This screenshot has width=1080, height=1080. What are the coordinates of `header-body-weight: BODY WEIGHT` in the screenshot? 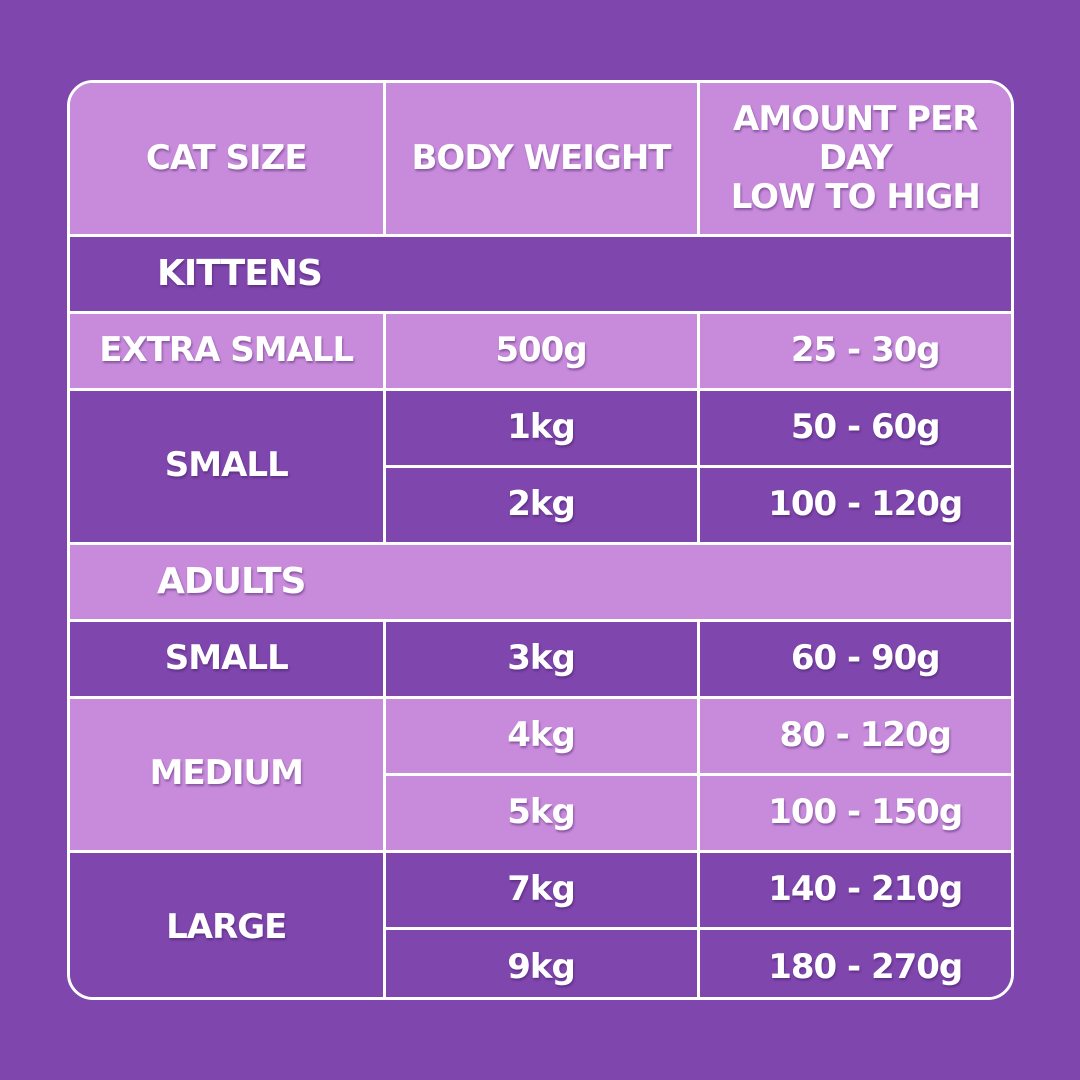 It's located at (541, 160).